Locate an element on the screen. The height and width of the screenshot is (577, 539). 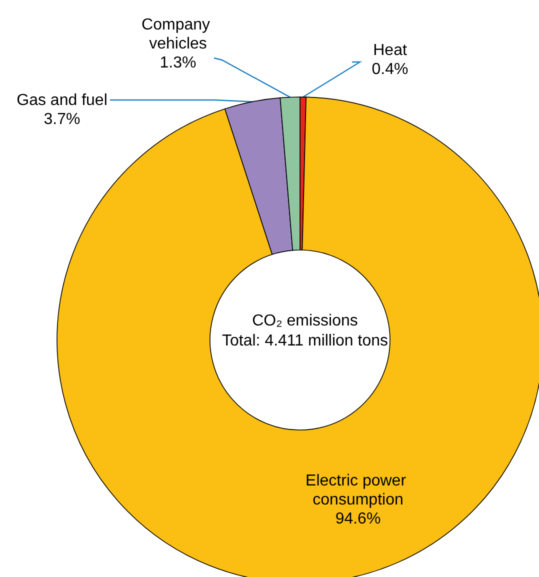
data-label: 3.7% is located at coordinates (62, 119).